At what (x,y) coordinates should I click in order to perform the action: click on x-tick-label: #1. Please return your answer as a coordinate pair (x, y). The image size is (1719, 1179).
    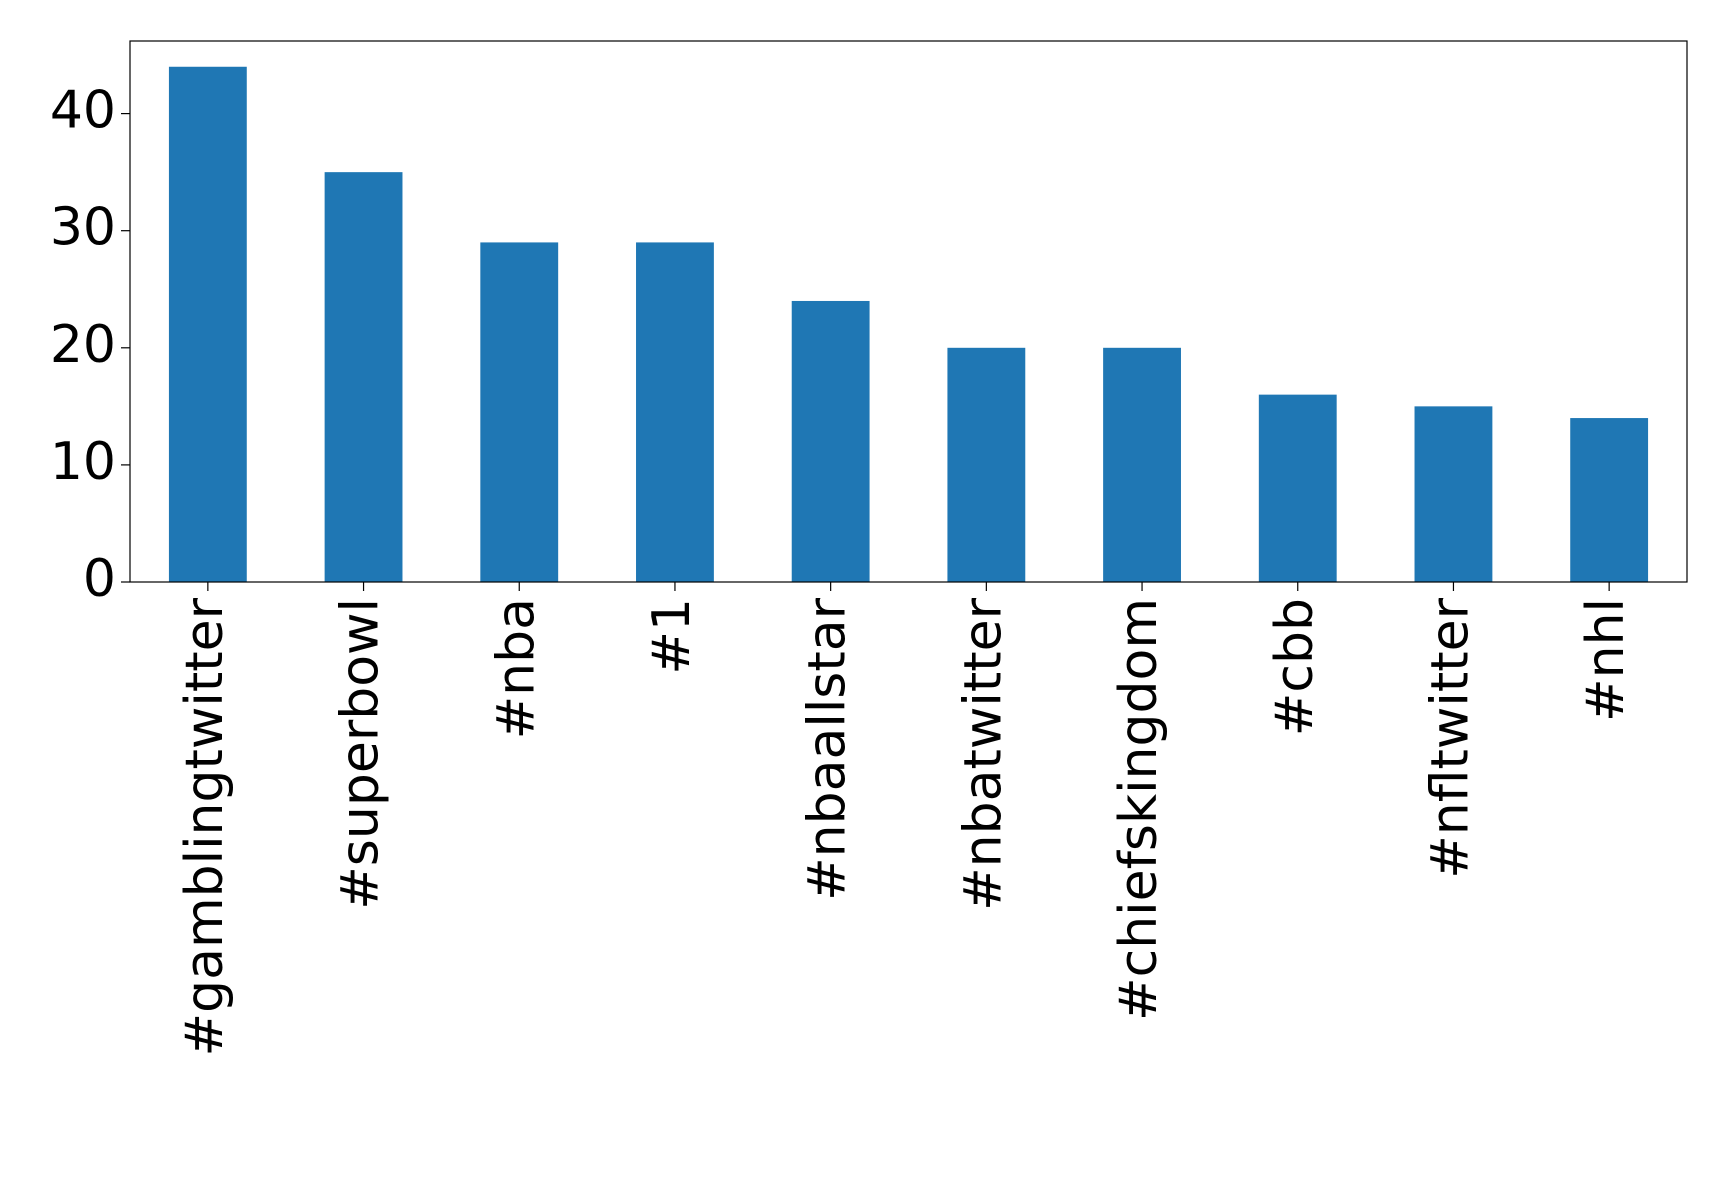
    Looking at the image, I should click on (672, 636).